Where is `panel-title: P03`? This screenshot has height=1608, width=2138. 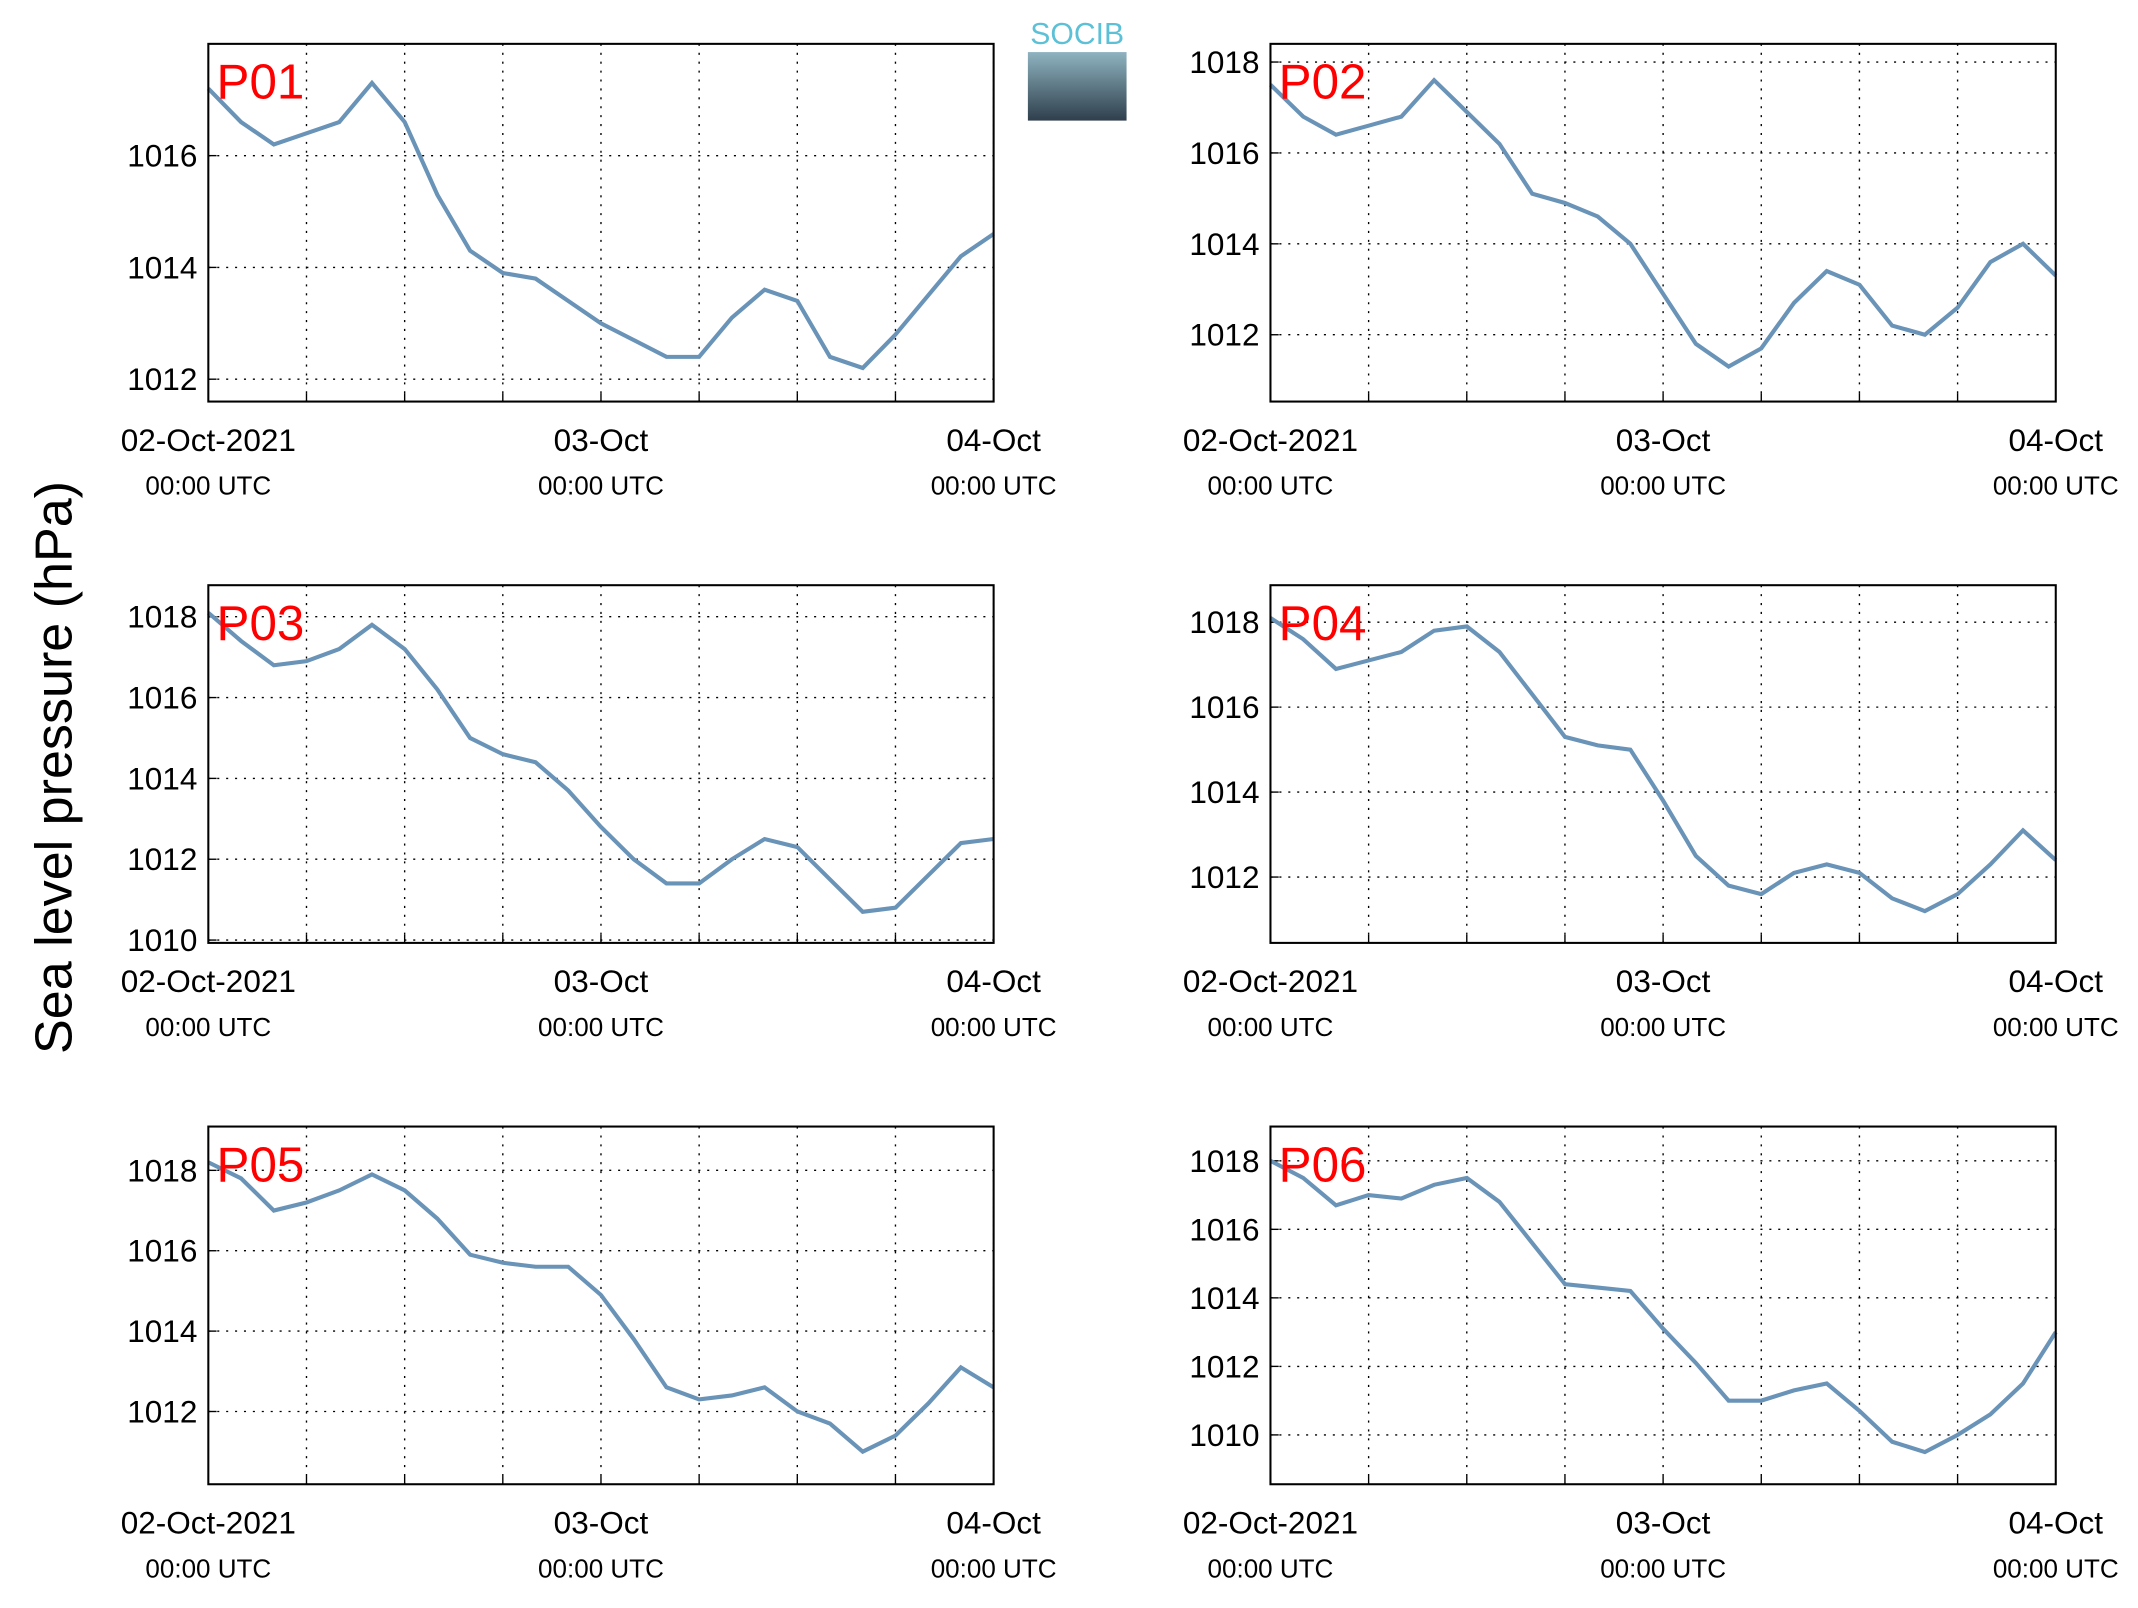 panel-title: P03 is located at coordinates (261, 623).